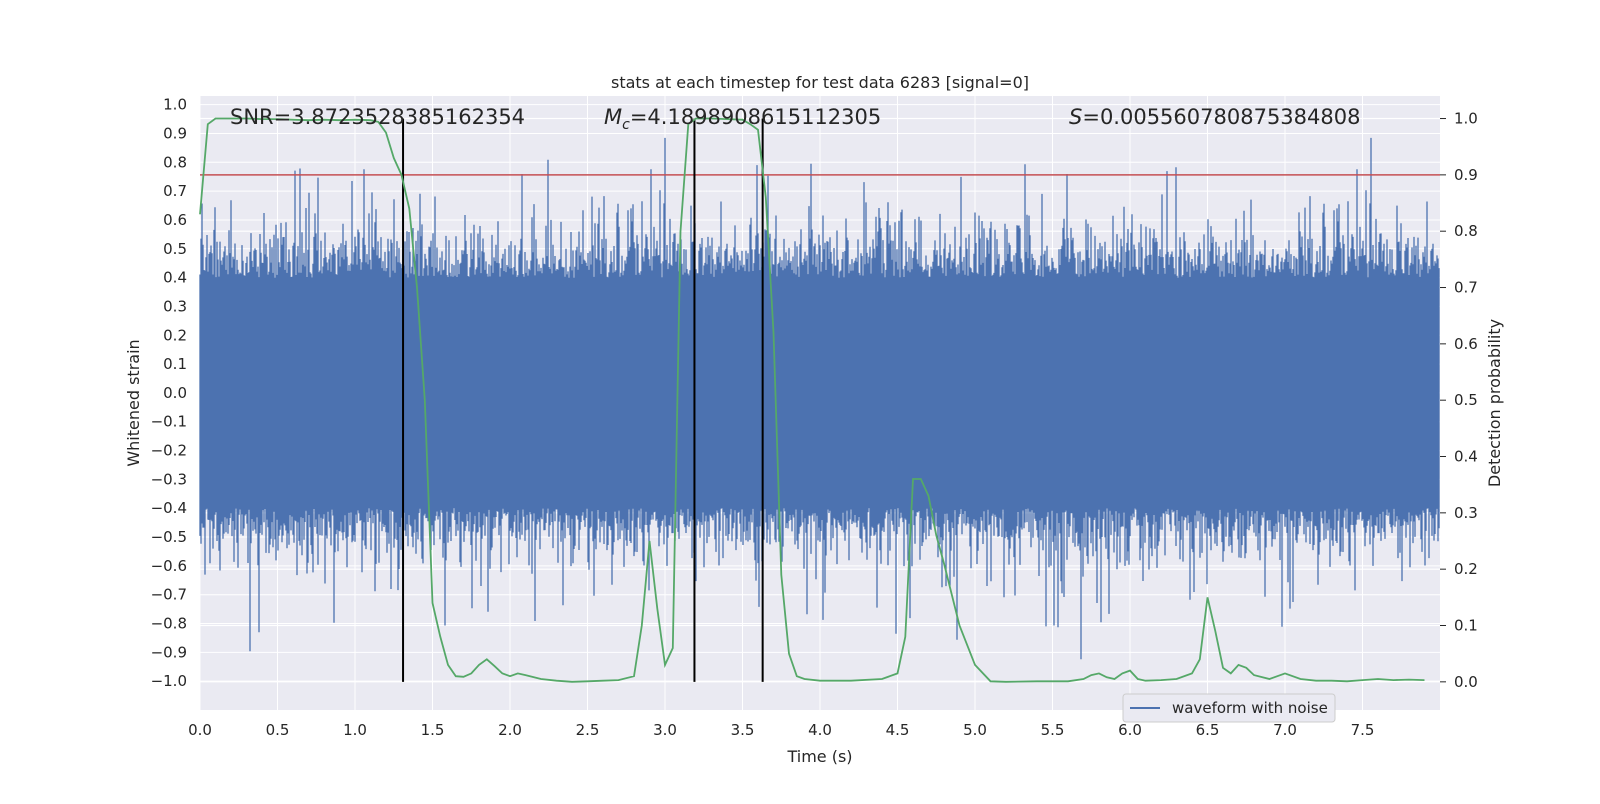 Image resolution: width=1600 pixels, height=804 pixels. What do you see at coordinates (175, 335) in the screenshot?
I see `left-y-tick-label: 0.2` at bounding box center [175, 335].